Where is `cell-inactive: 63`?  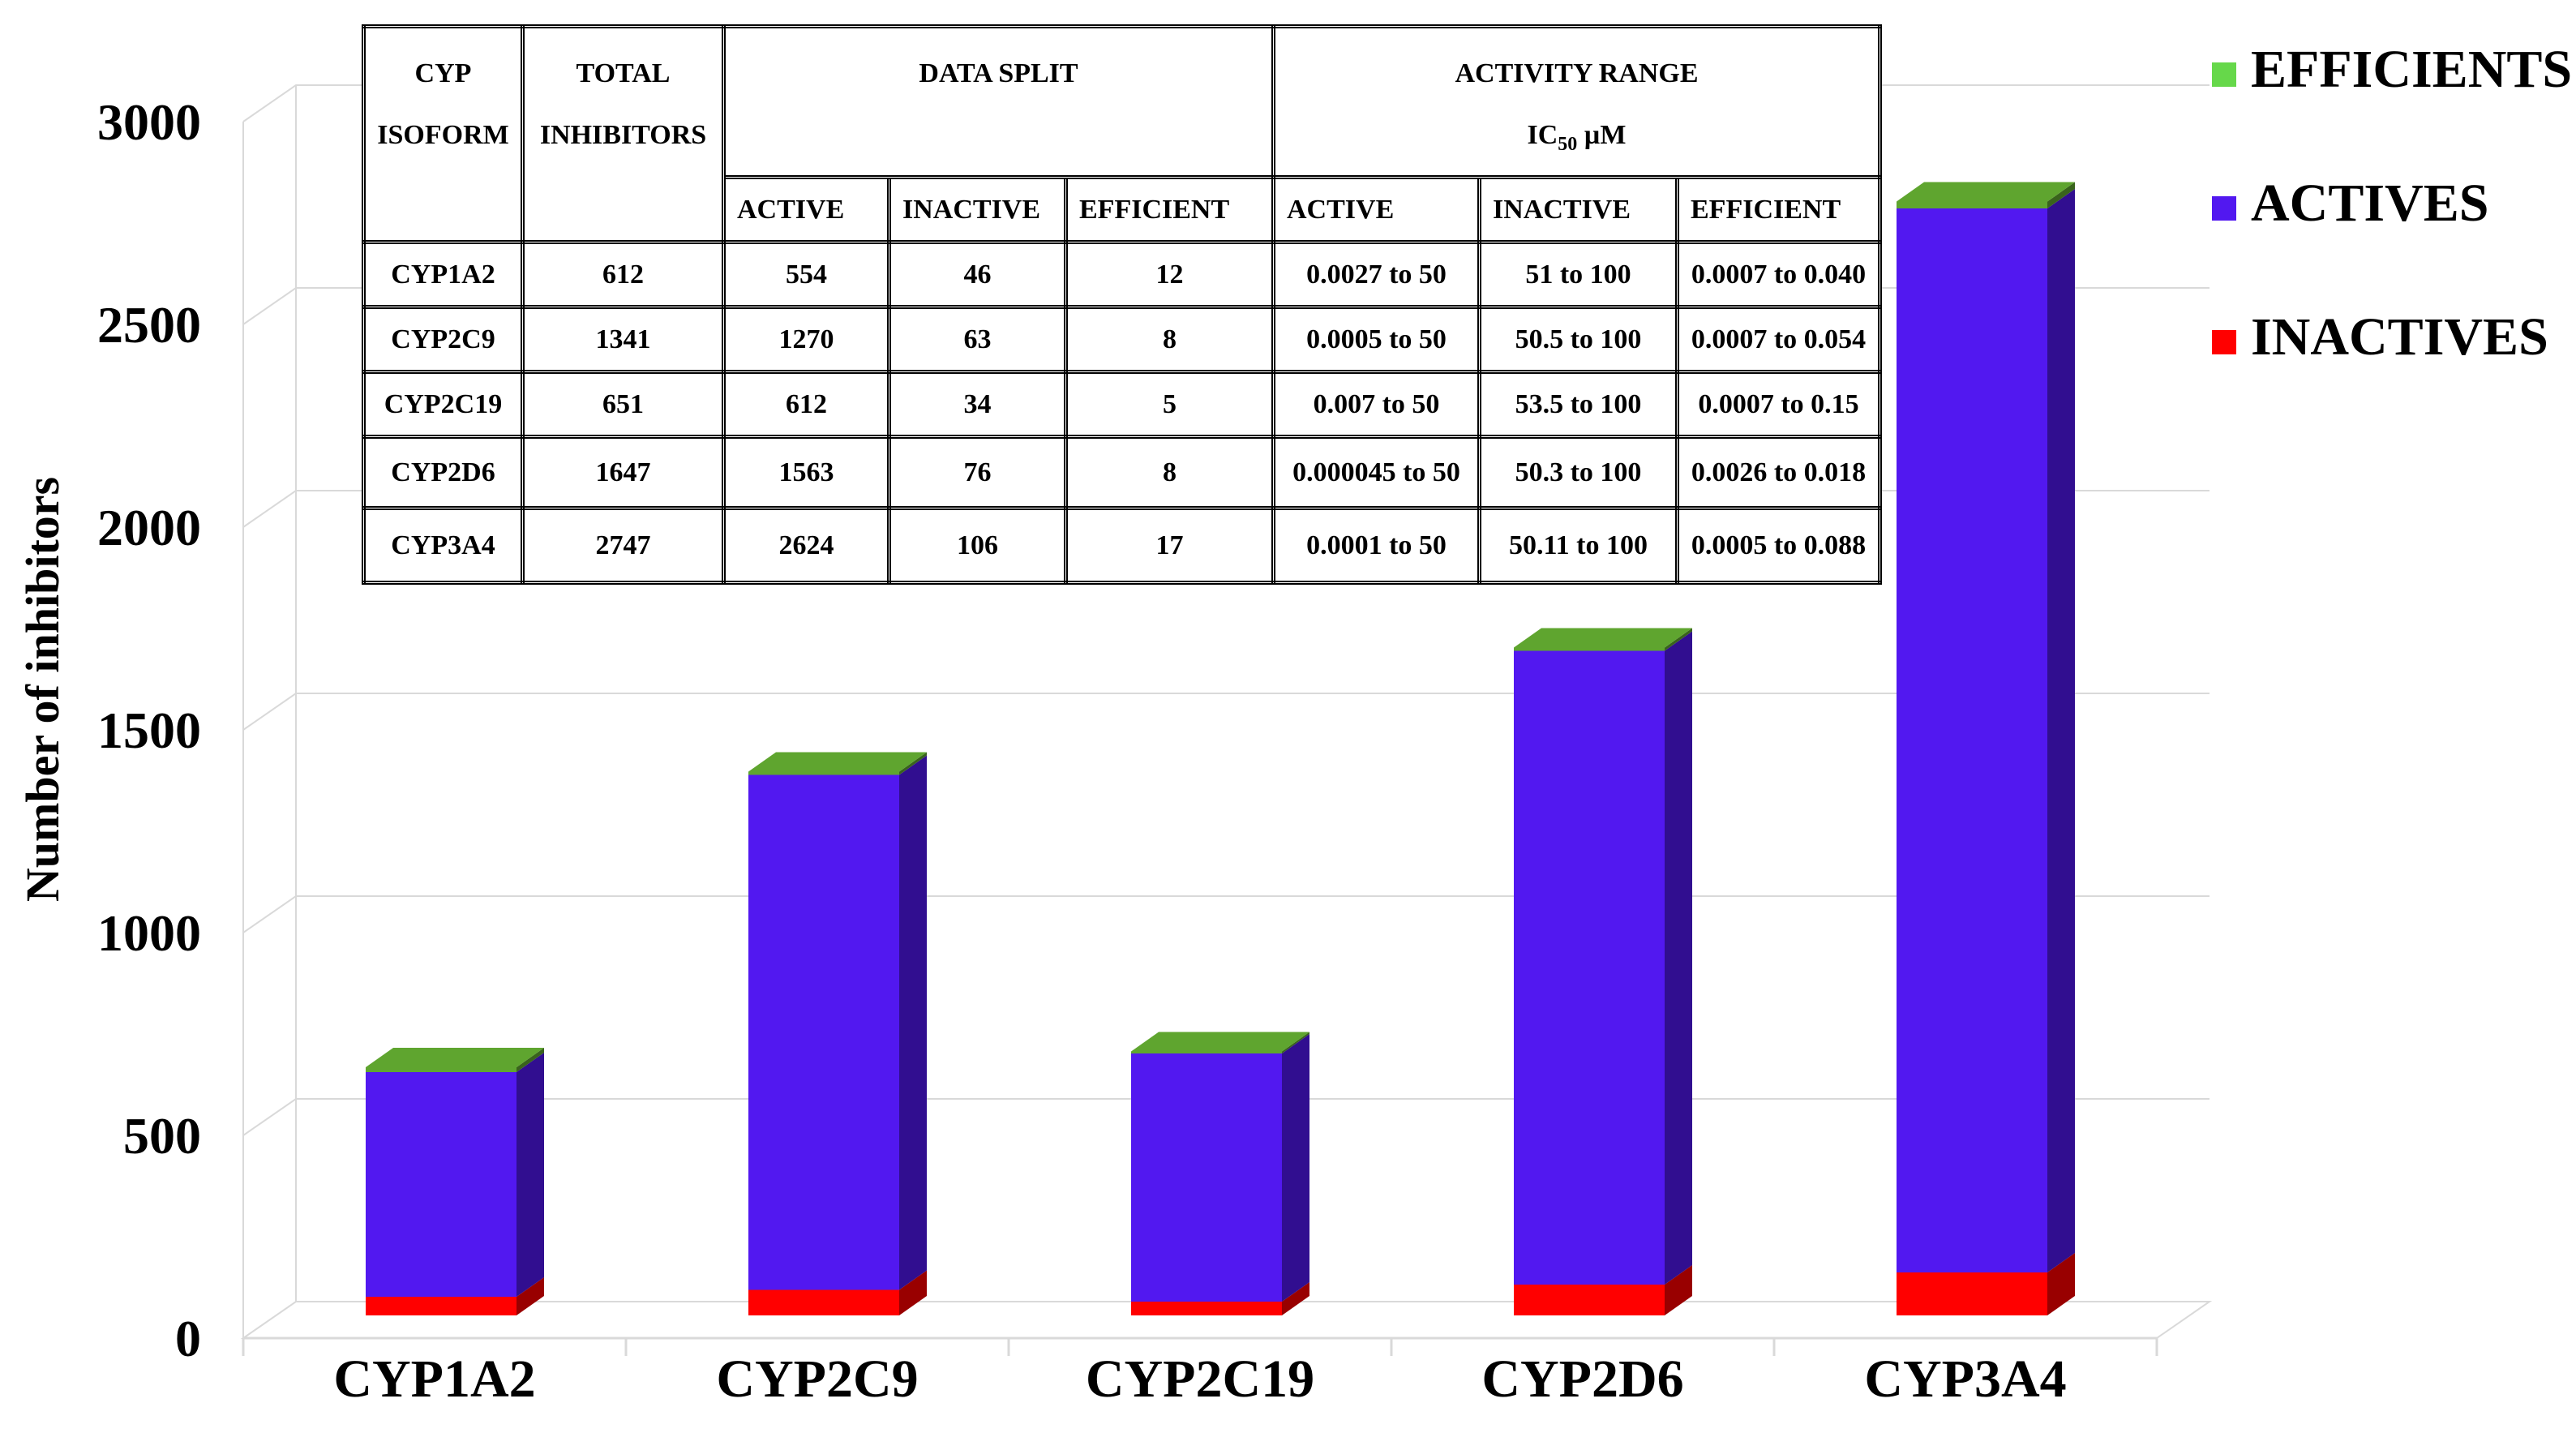
cell-inactive: 63 is located at coordinates (977, 339).